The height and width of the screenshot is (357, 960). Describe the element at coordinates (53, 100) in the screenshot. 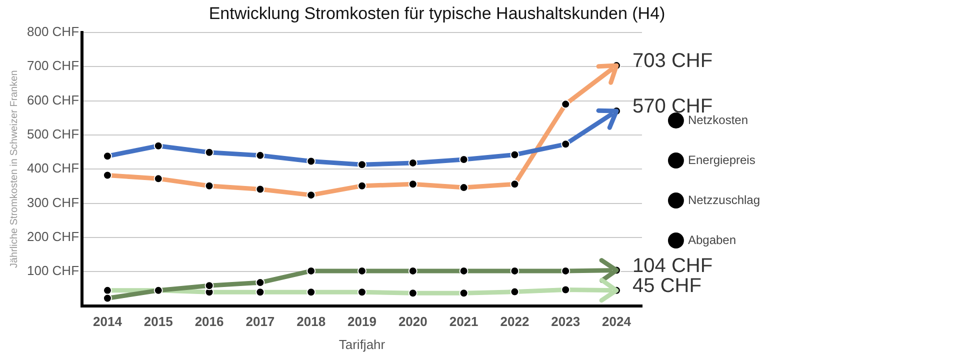

I see `y-tick-label: 600 CHF` at that location.